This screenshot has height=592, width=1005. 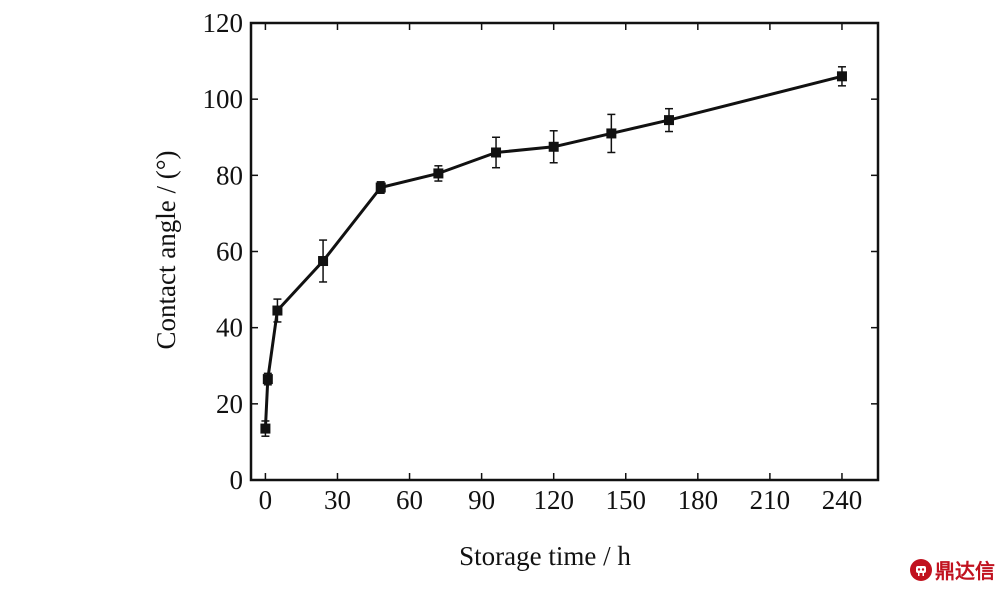 I want to click on x-tick-label: 240, so click(x=842, y=500).